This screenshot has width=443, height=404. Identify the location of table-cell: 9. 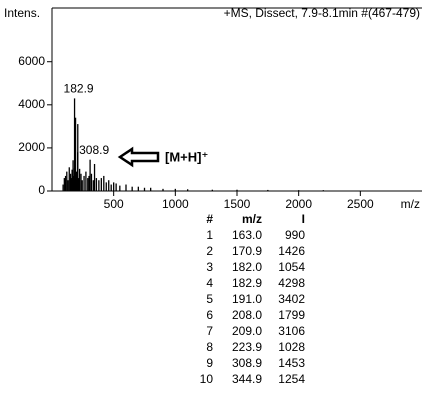
(209, 363).